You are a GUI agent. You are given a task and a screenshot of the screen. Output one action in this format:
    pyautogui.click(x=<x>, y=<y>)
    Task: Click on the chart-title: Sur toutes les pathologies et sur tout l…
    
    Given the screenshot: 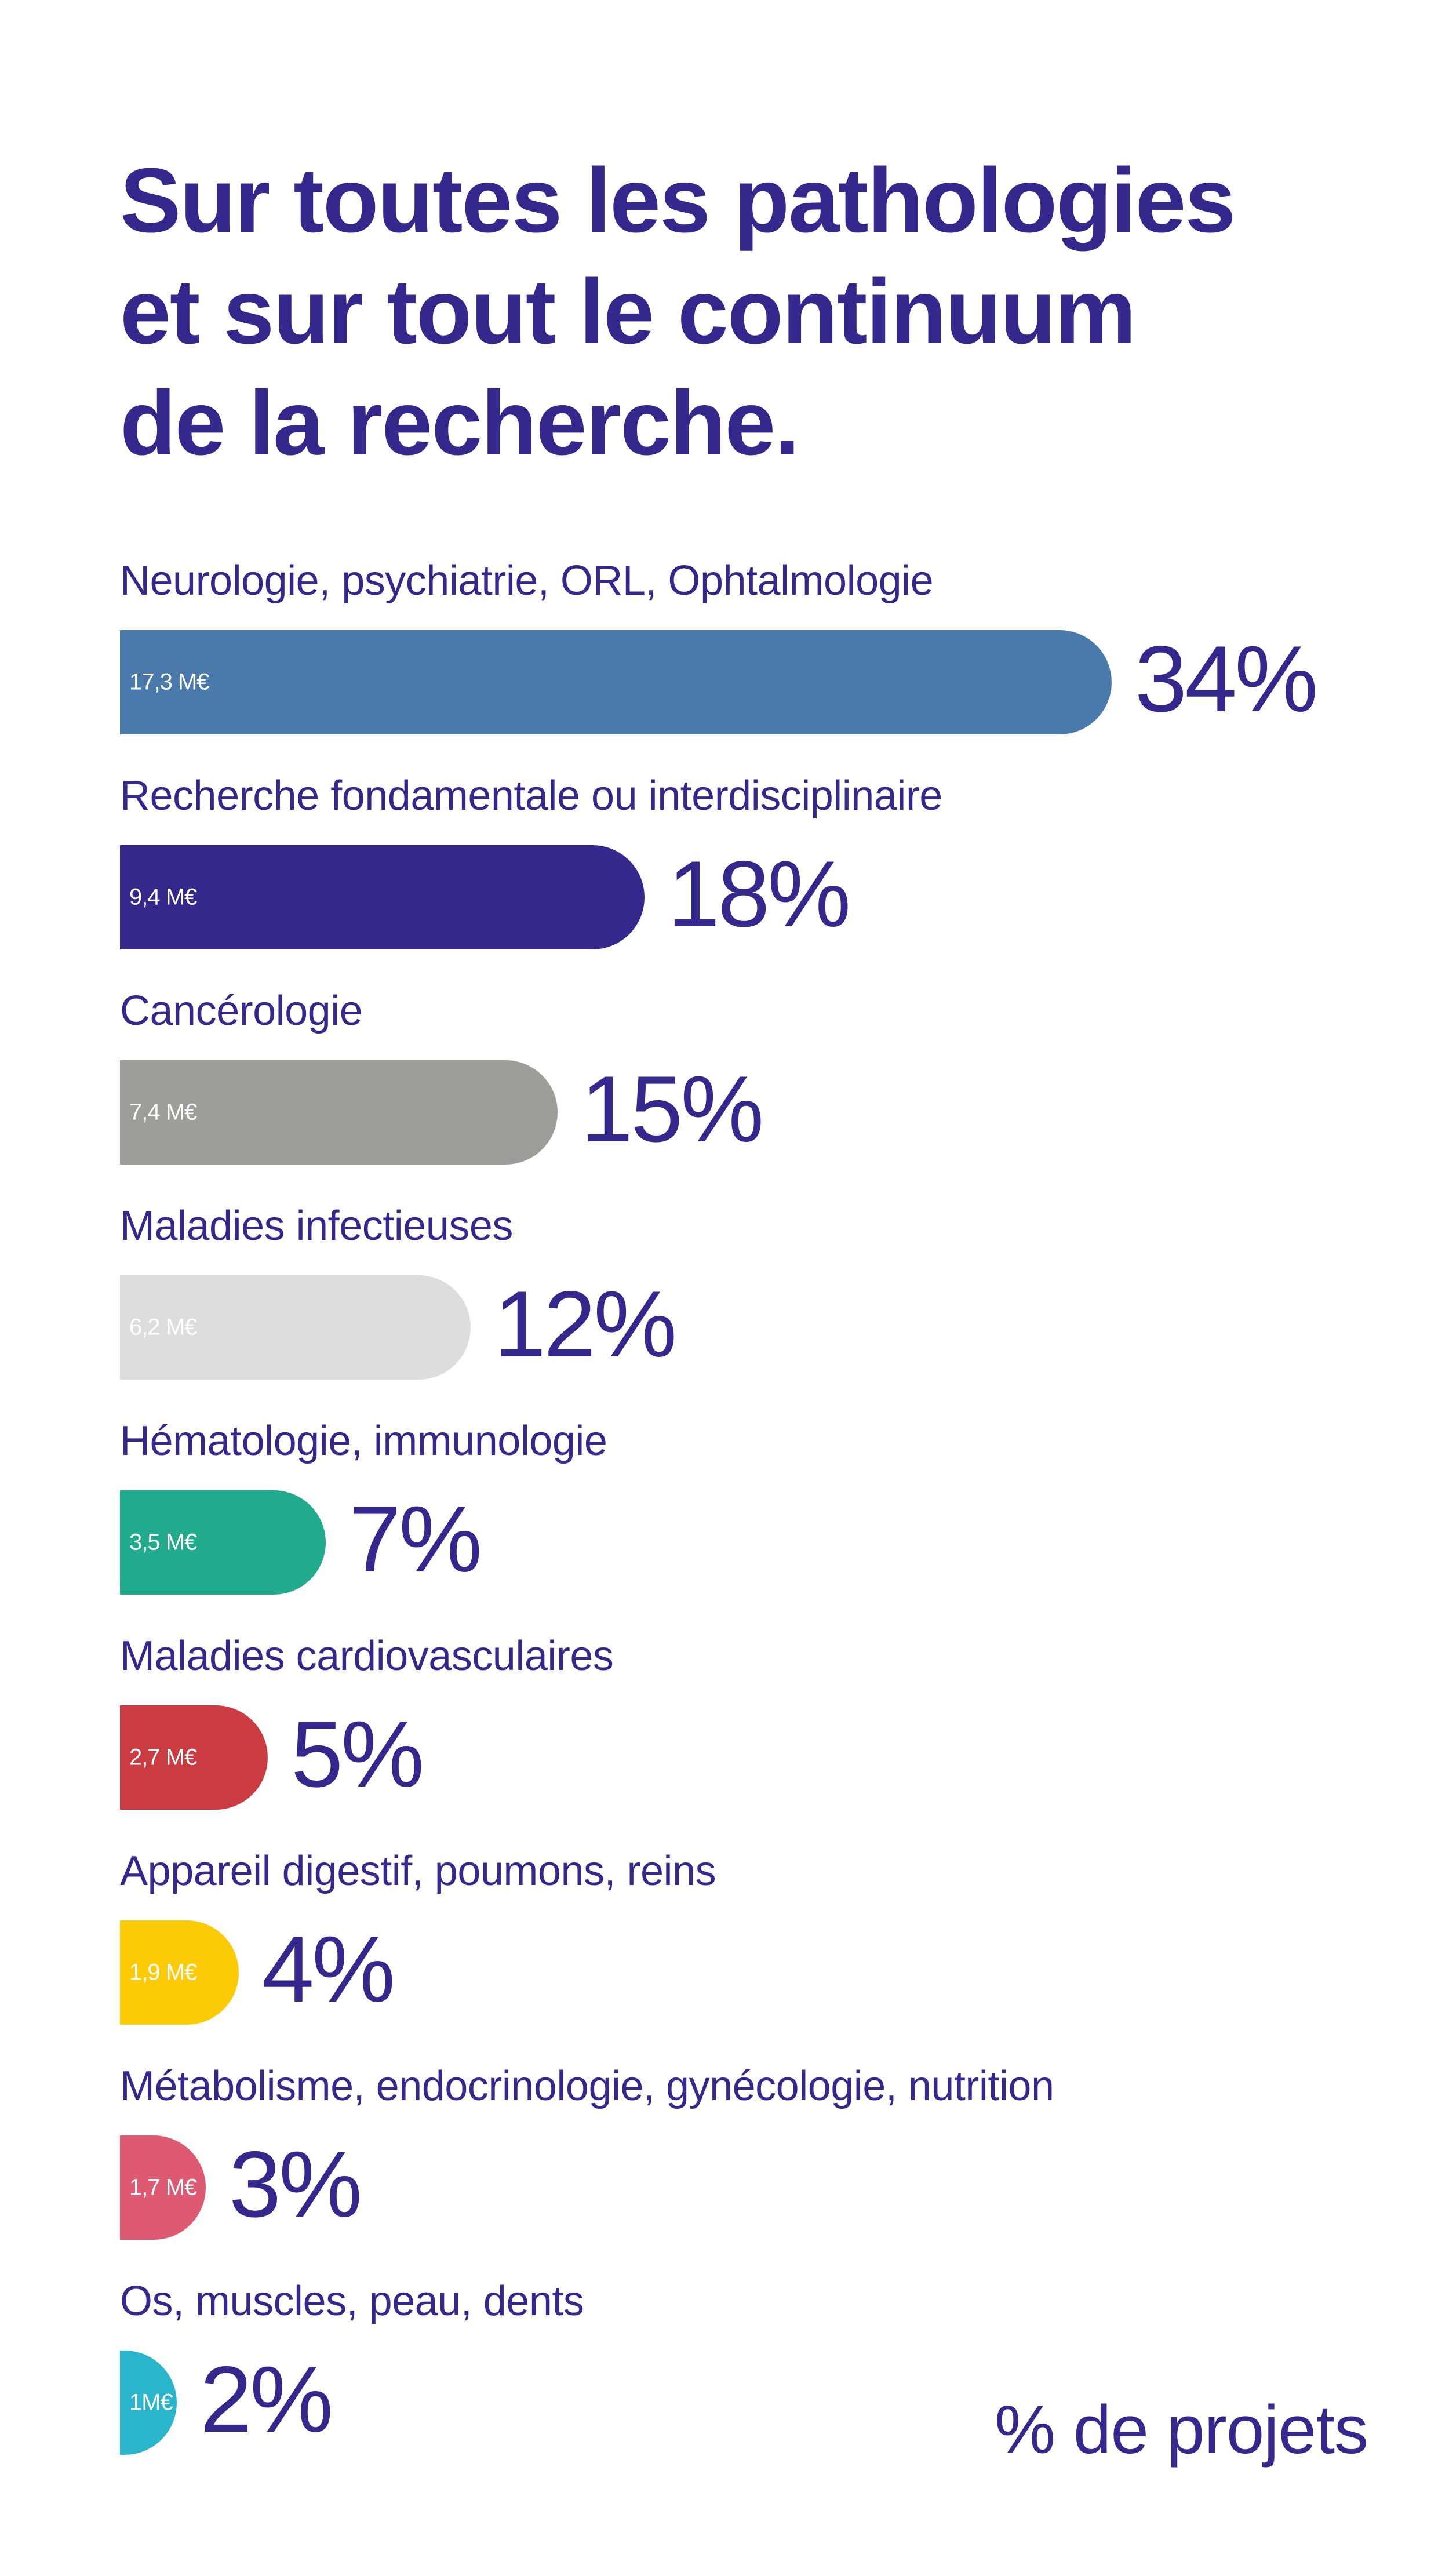 What is the action you would take?
    pyautogui.click(x=772, y=312)
    